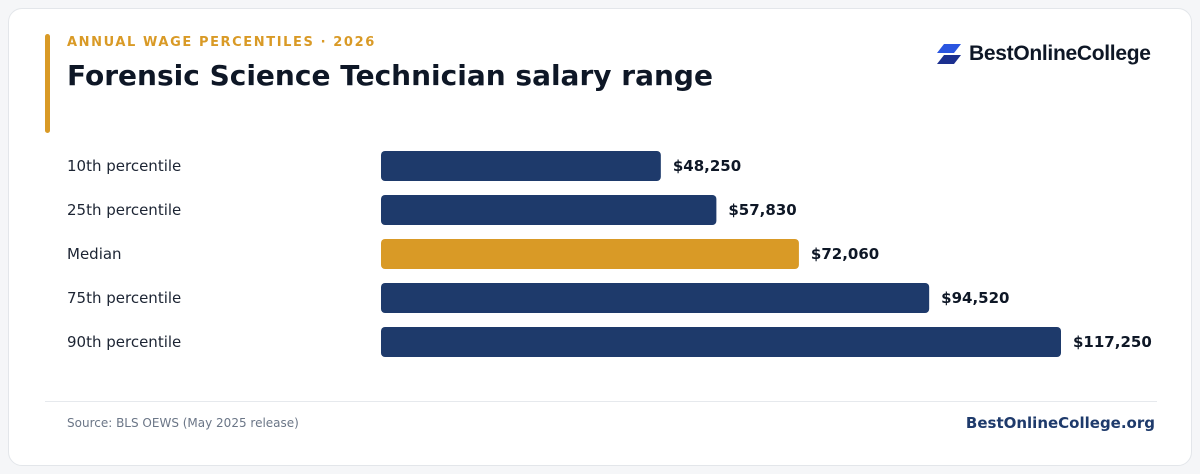  What do you see at coordinates (183, 423) in the screenshot?
I see `source-note: Source: BLS OEWS (May 2025 release)` at bounding box center [183, 423].